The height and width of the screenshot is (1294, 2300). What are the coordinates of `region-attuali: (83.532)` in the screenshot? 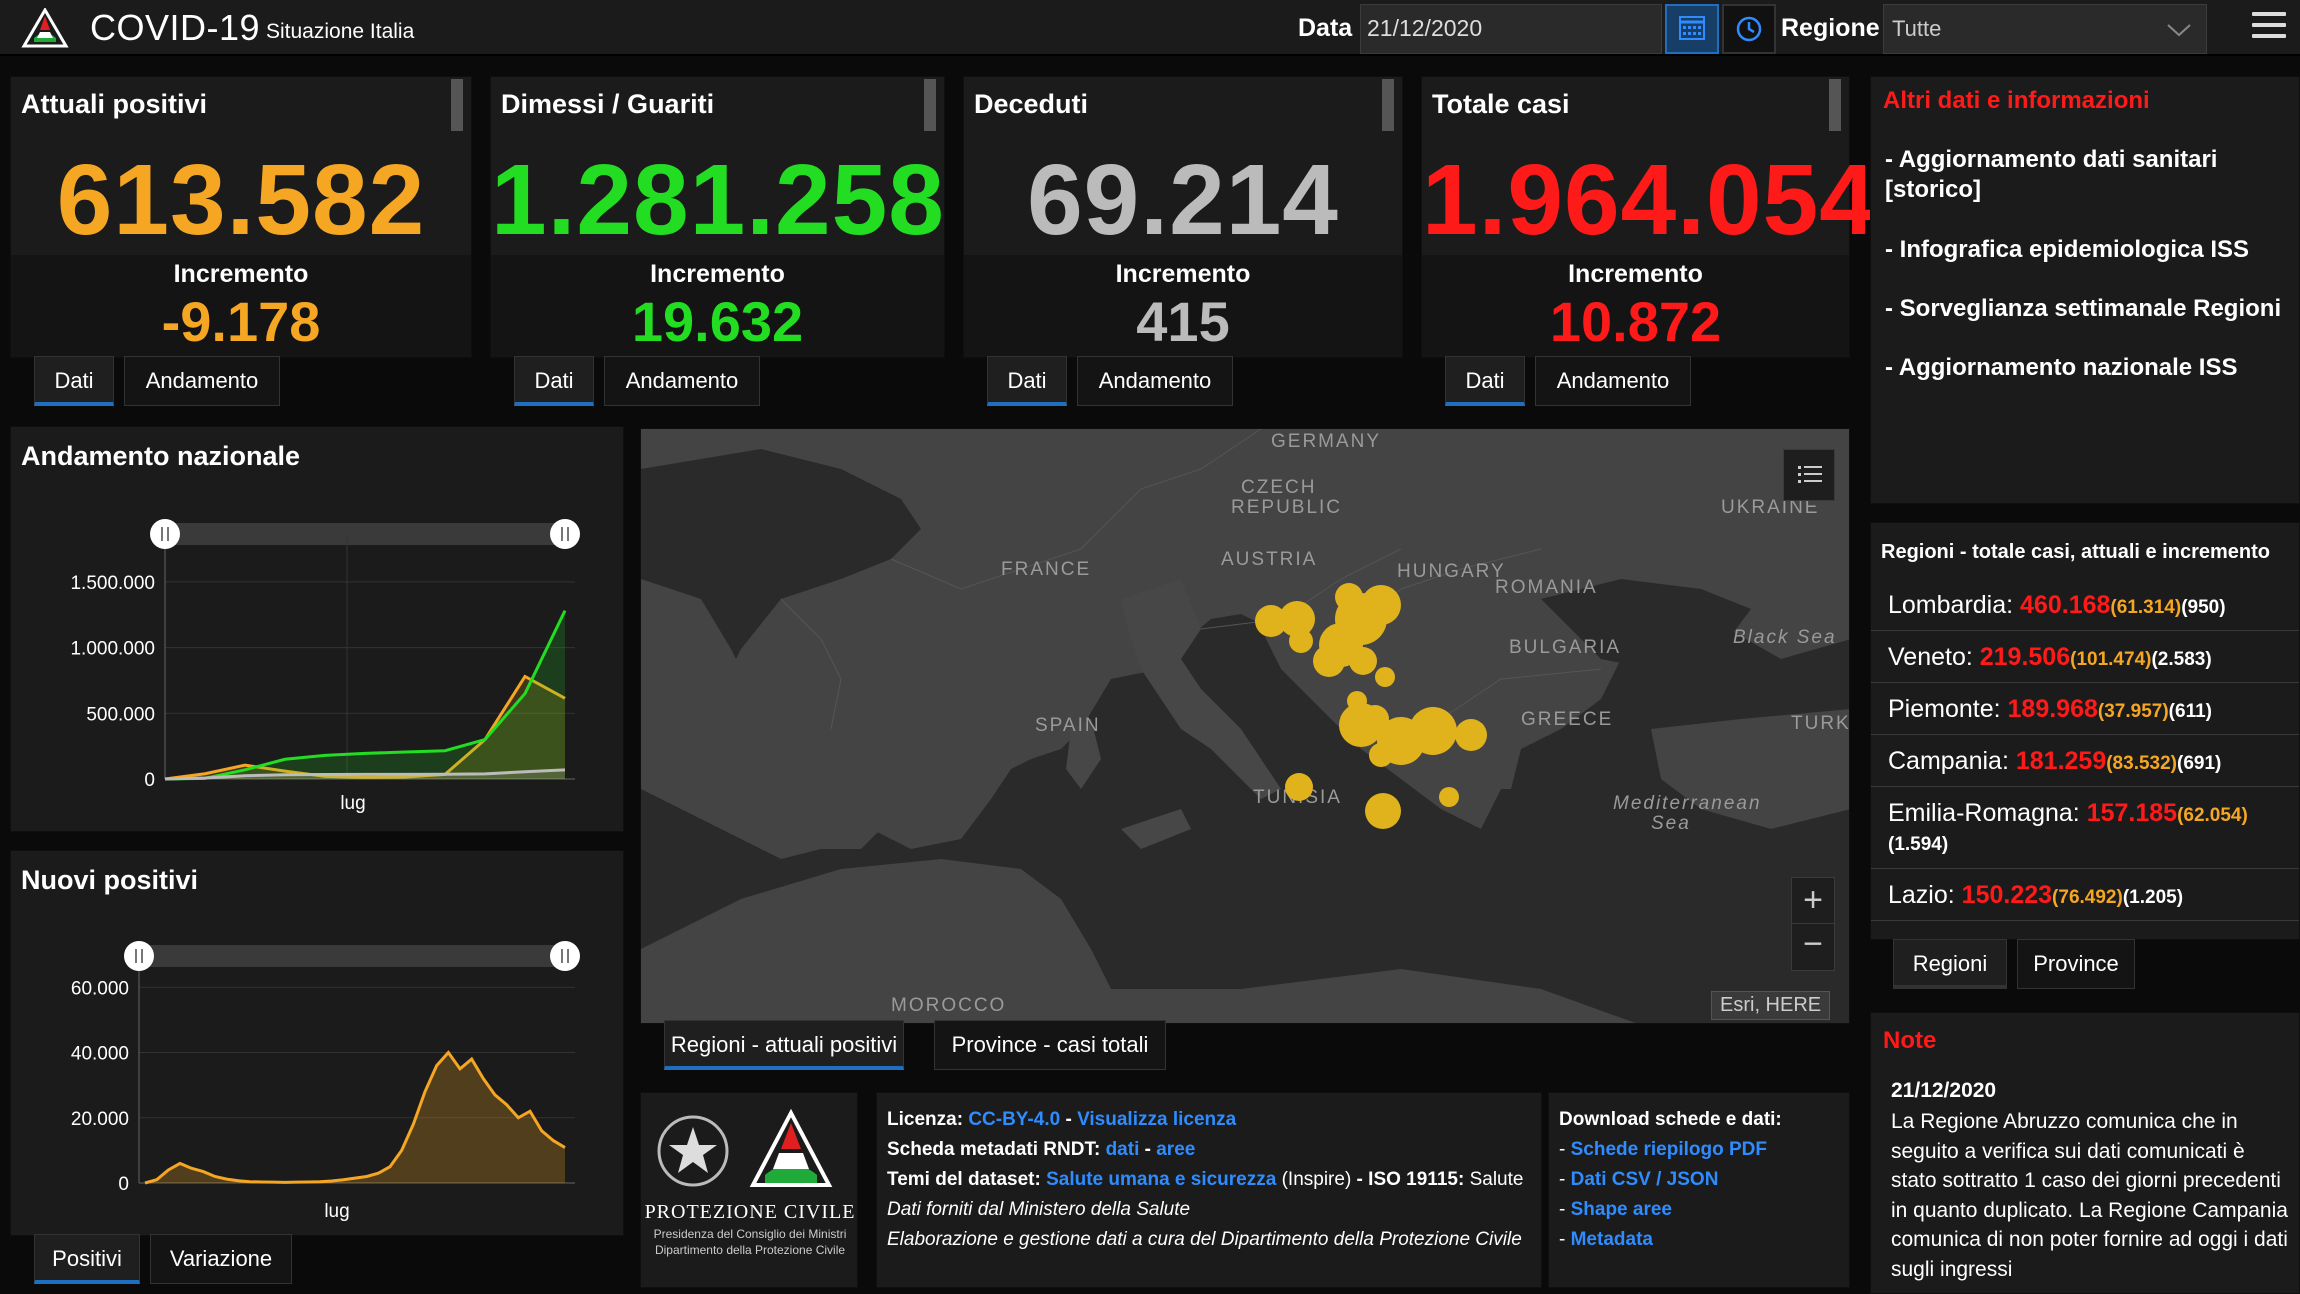 It's located at (2142, 763).